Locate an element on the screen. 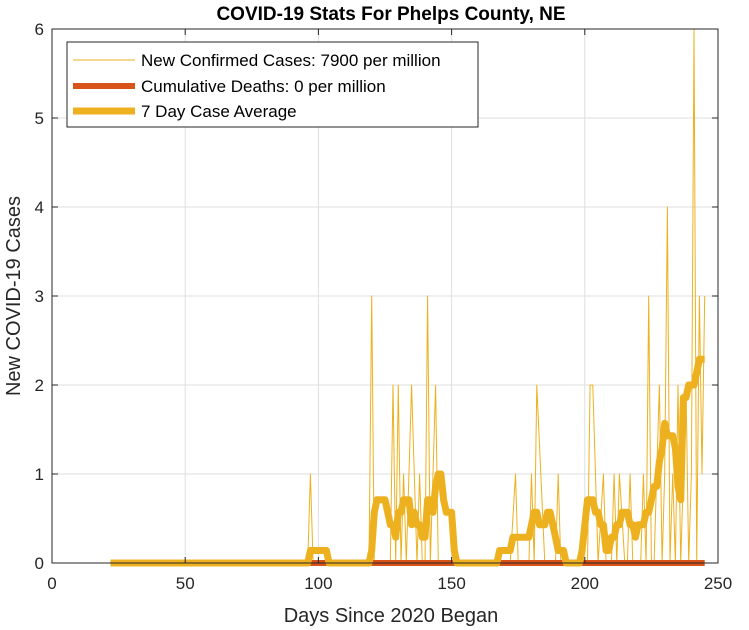 The height and width of the screenshot is (630, 749). legend-label-deaths: Cumulative Deaths: 0 per million is located at coordinates (263, 86).